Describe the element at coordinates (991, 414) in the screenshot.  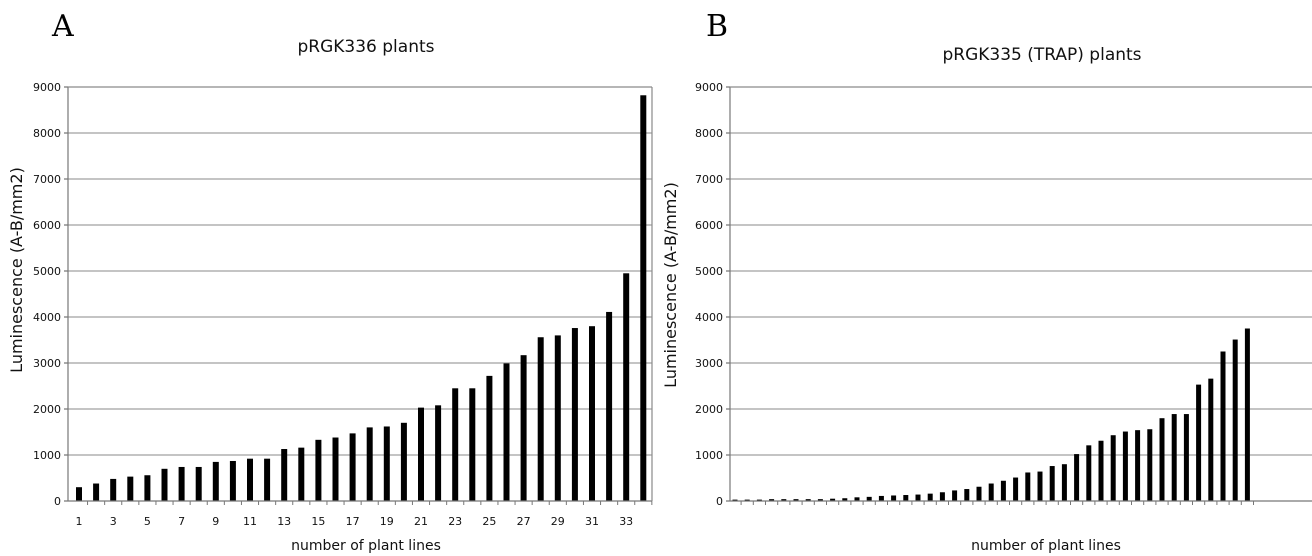
I see `bars-b` at that location.